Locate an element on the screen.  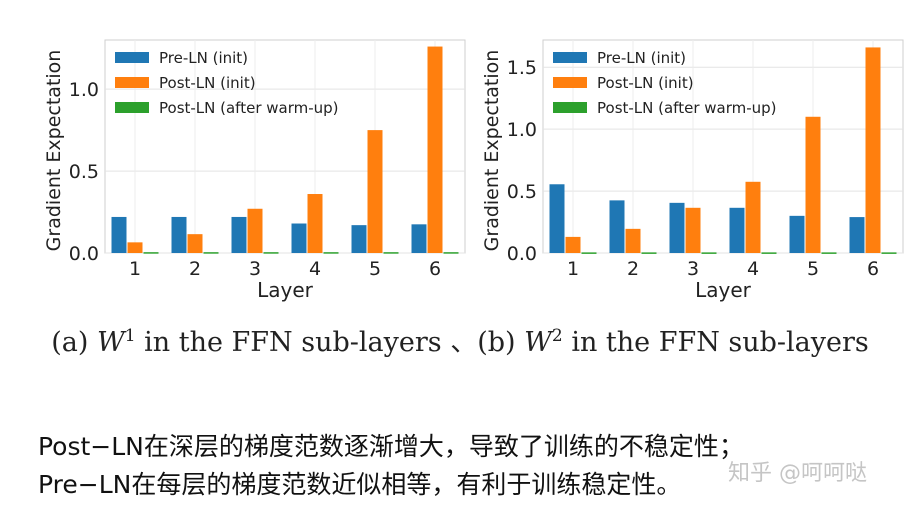
watermark: 知乎 @呵呵哒 is located at coordinates (797, 473).